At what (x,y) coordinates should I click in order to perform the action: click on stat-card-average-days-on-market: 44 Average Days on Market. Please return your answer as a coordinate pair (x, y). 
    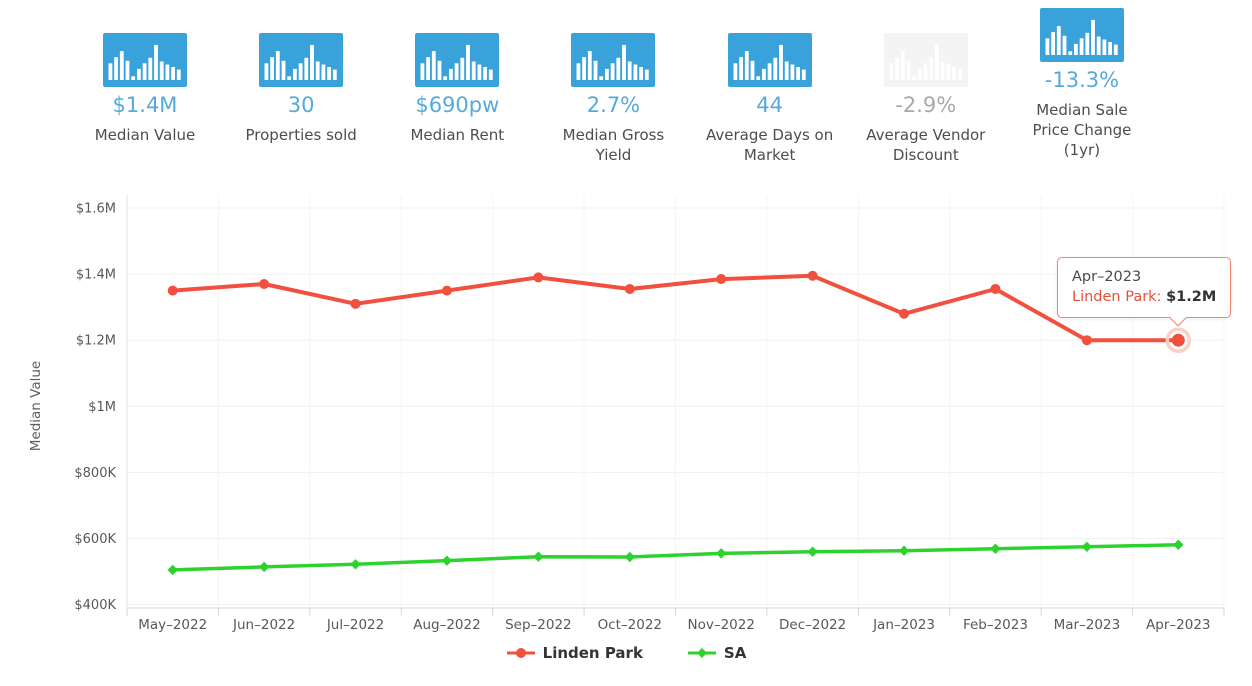
    Looking at the image, I should click on (770, 82).